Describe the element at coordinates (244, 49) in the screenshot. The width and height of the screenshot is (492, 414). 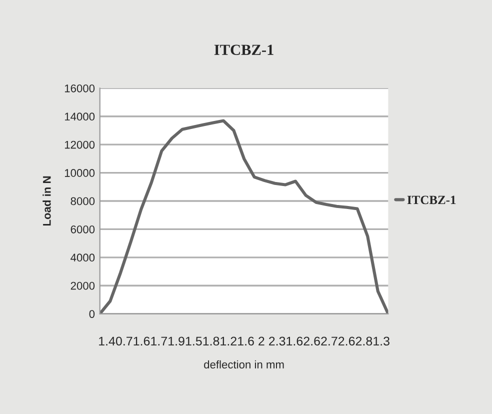
I see `chart-title: ITCBZ-1` at that location.